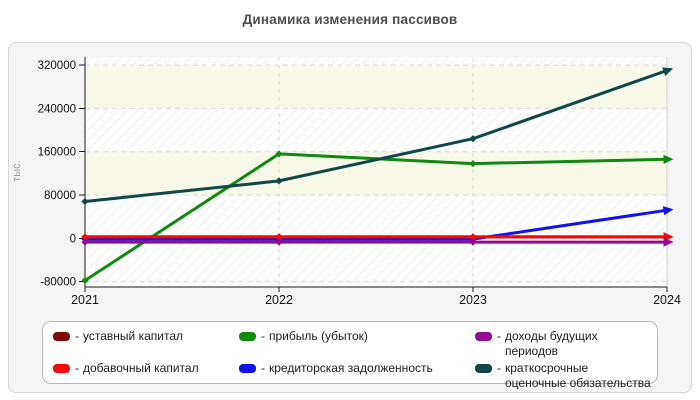 This screenshot has height=400, width=700. Describe the element at coordinates (57, 66) in the screenshot. I see `svg-text: 320000` at that location.